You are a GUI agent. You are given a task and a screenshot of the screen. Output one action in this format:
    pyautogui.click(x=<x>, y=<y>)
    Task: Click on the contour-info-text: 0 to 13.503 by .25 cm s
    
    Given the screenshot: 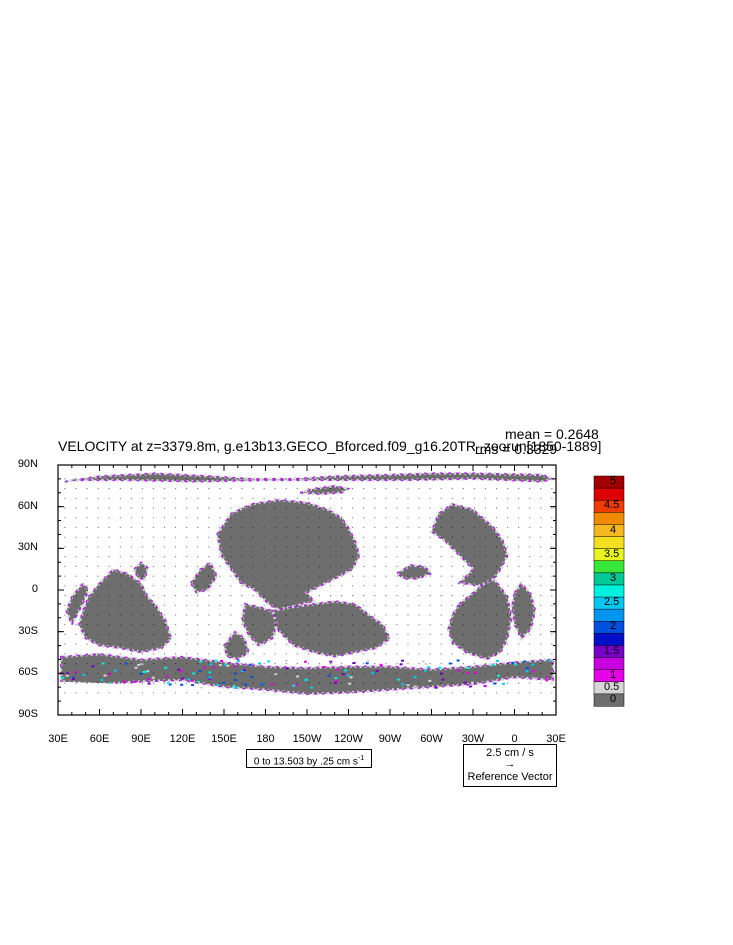 What is the action you would take?
    pyautogui.click(x=306, y=761)
    